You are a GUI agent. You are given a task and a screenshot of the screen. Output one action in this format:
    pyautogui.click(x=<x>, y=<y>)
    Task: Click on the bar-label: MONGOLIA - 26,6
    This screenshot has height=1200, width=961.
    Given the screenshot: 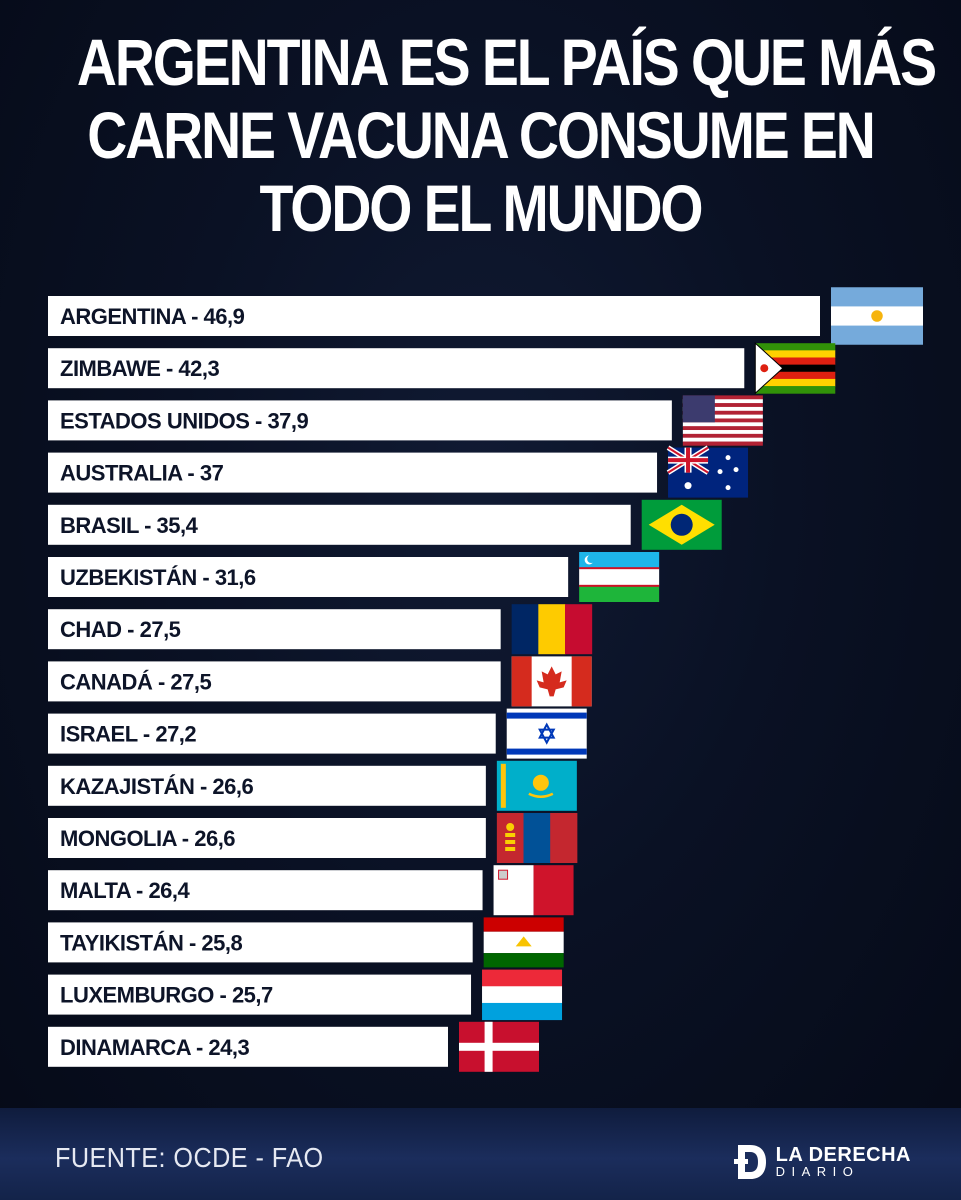 What is the action you would take?
    pyautogui.click(x=147, y=838)
    